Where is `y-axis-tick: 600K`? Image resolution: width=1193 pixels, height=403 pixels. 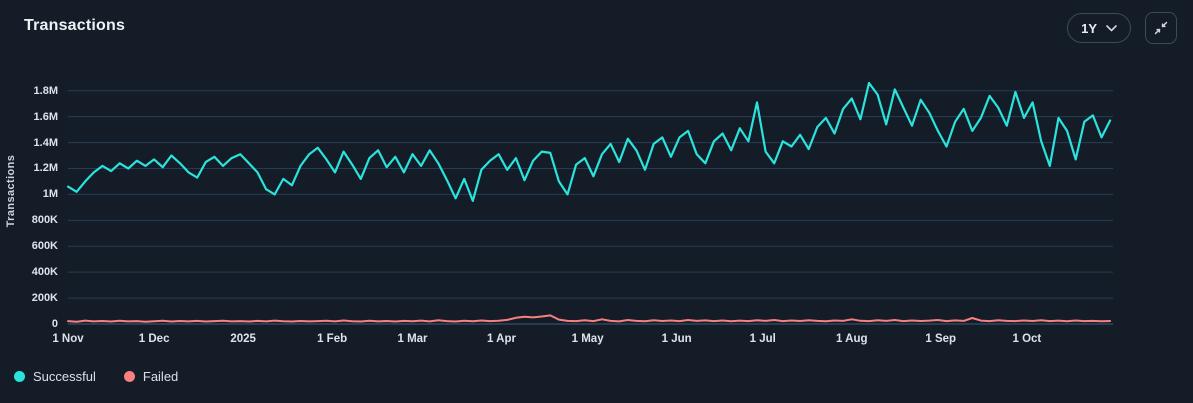 y-axis-tick: 600K is located at coordinates (44, 246).